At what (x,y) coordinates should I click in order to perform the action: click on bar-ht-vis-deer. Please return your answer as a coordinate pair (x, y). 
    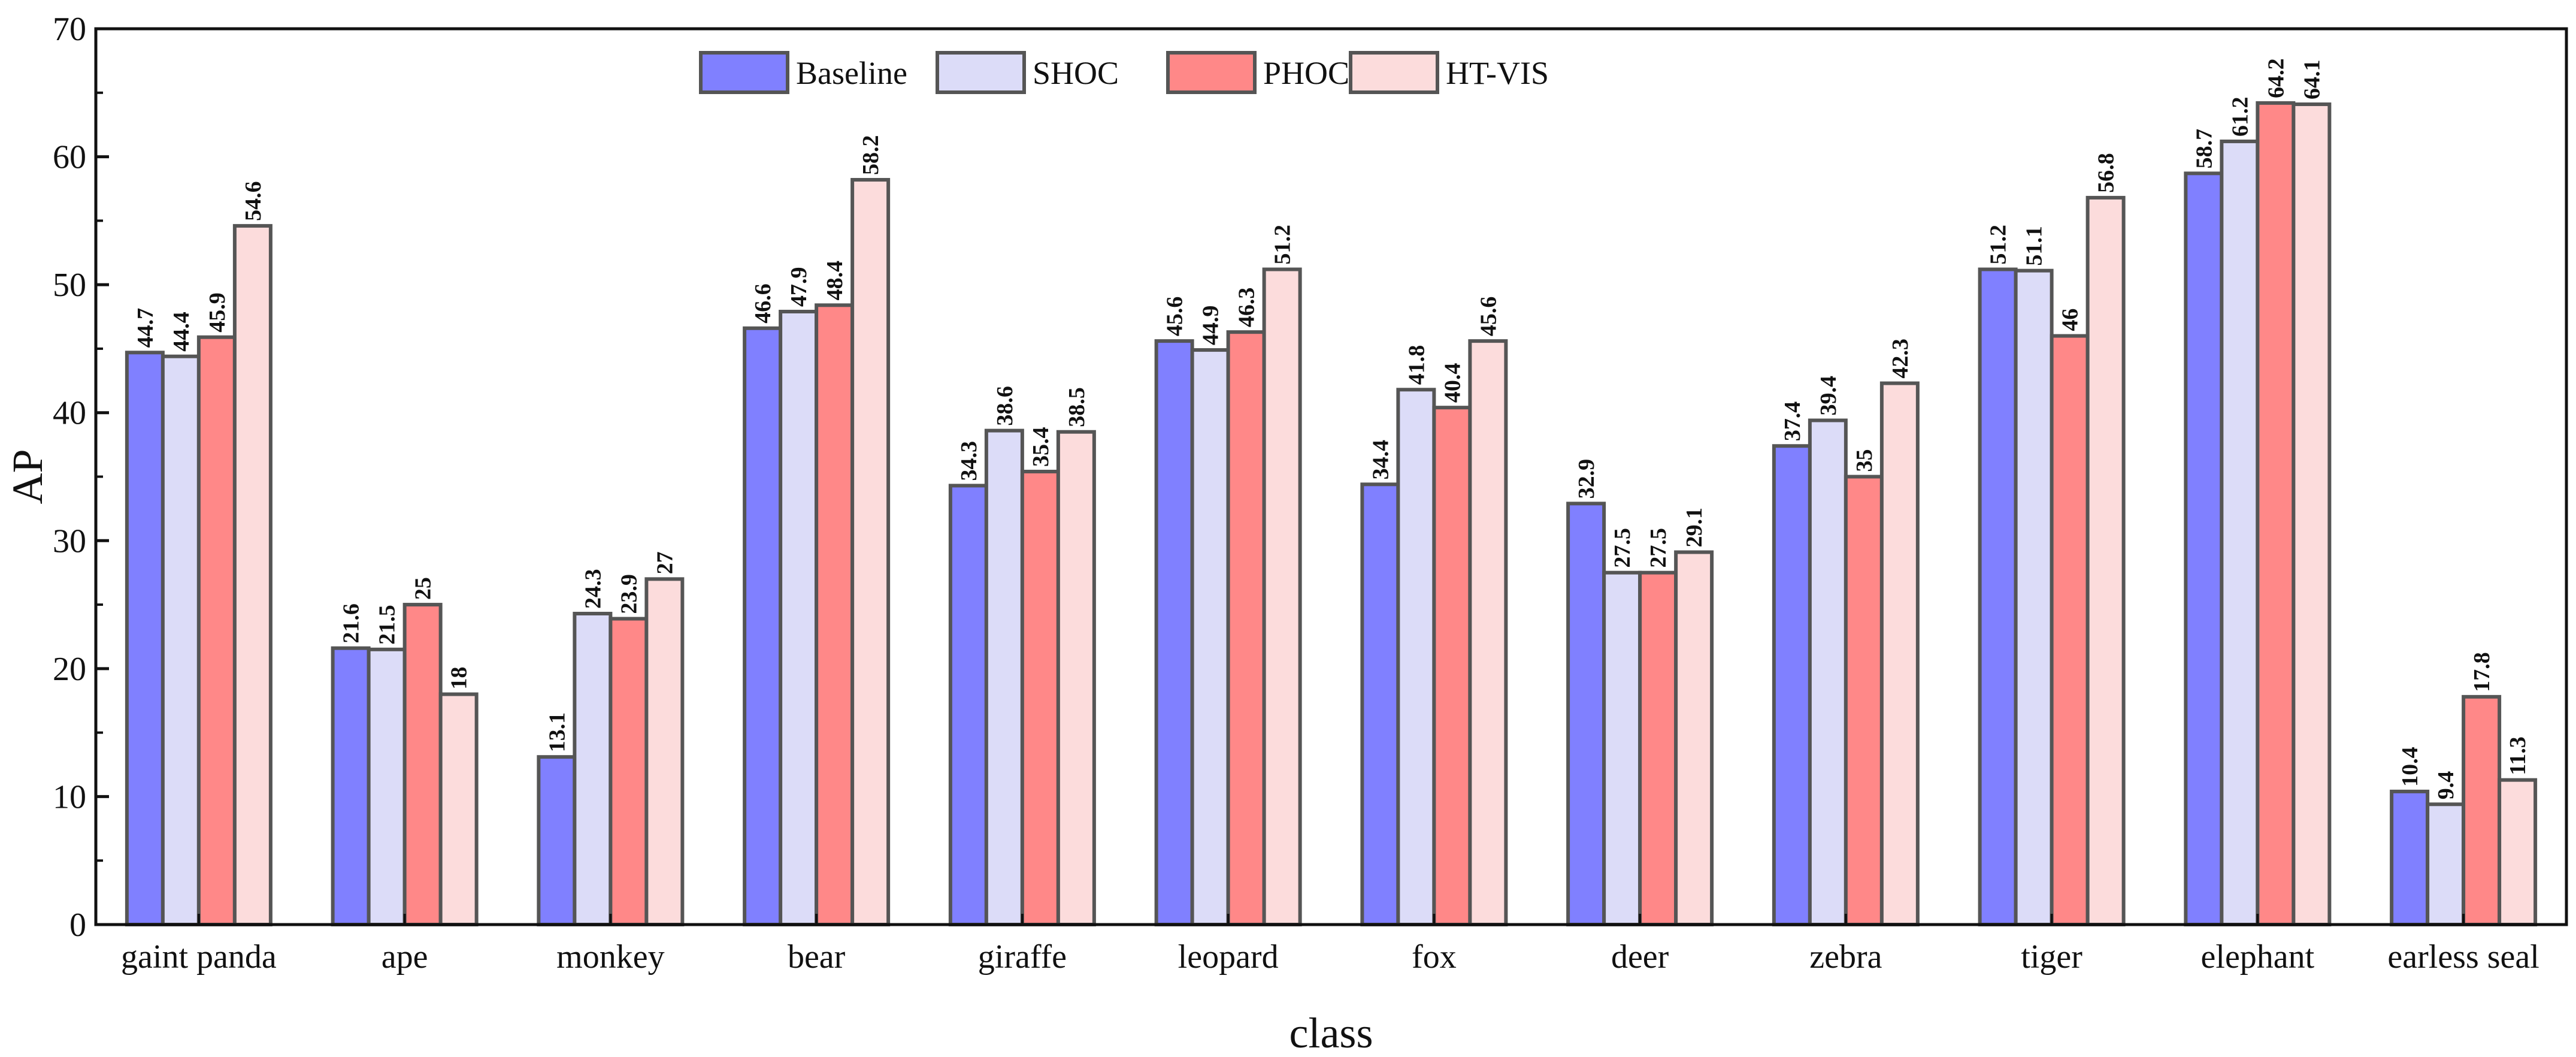
    Looking at the image, I should click on (1694, 738).